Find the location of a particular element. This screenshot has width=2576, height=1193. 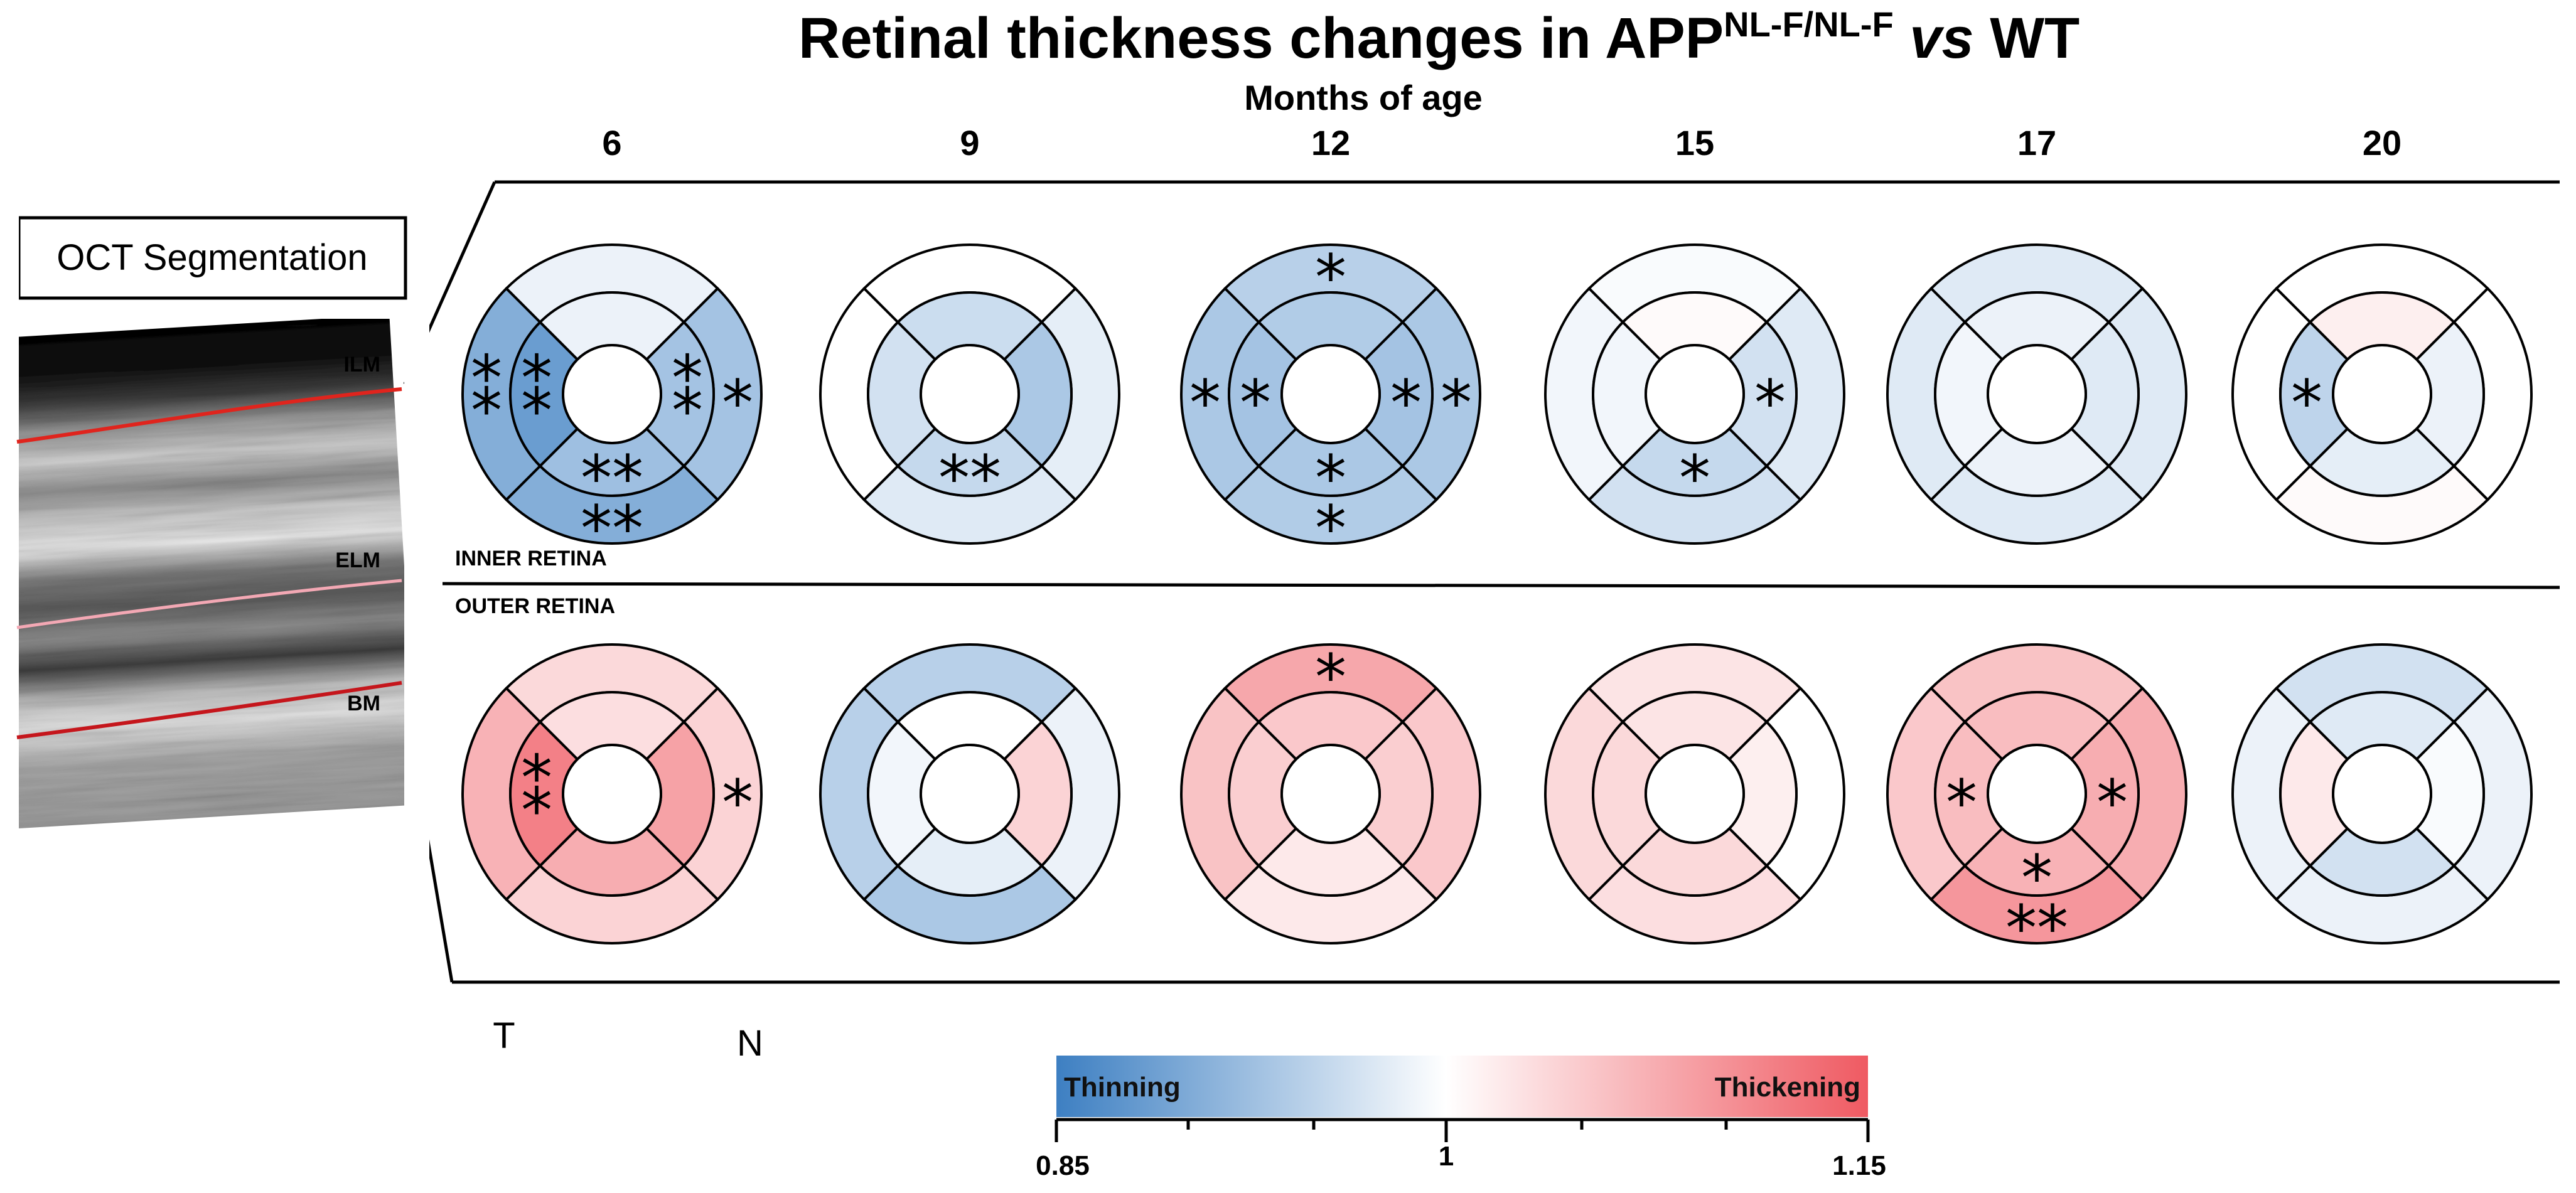

age-label-6: 6 is located at coordinates (611, 143).